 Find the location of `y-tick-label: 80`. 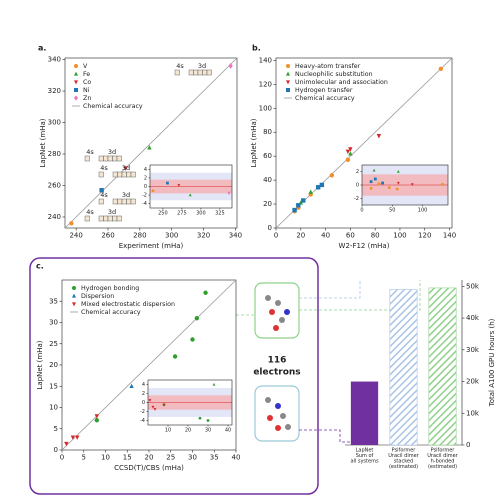

y-tick-label: 80 is located at coordinates (267, 132).